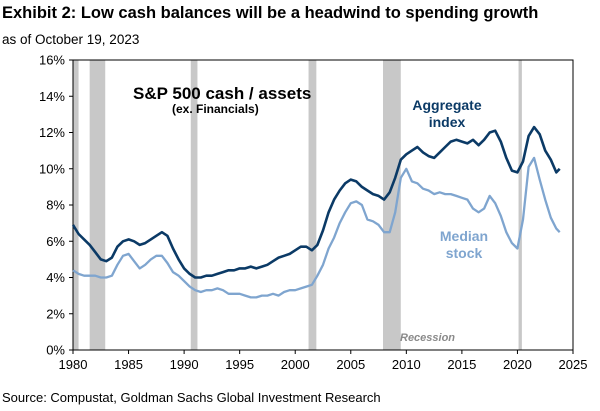 The width and height of the screenshot is (600, 411). I want to click on y-tick-label: 10%, so click(52, 168).